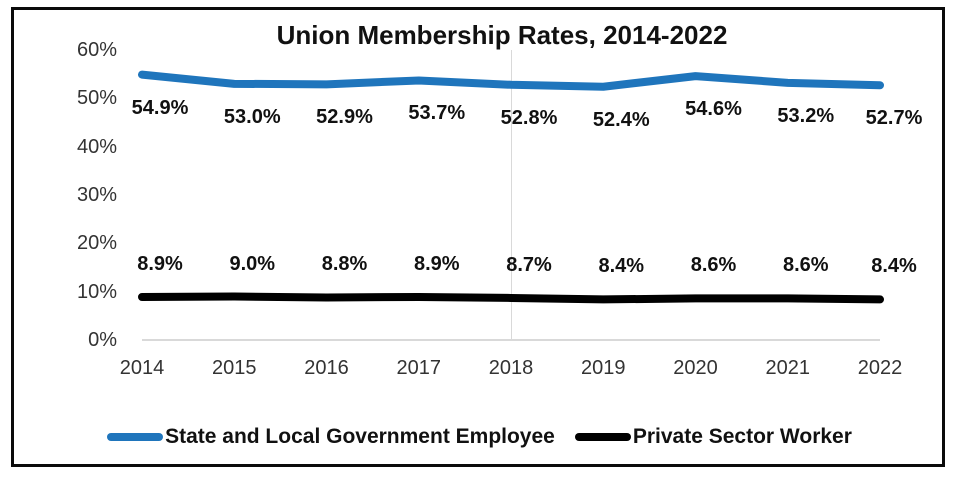 The image size is (959, 483). I want to click on x-tick-label: 2014, so click(142, 368).